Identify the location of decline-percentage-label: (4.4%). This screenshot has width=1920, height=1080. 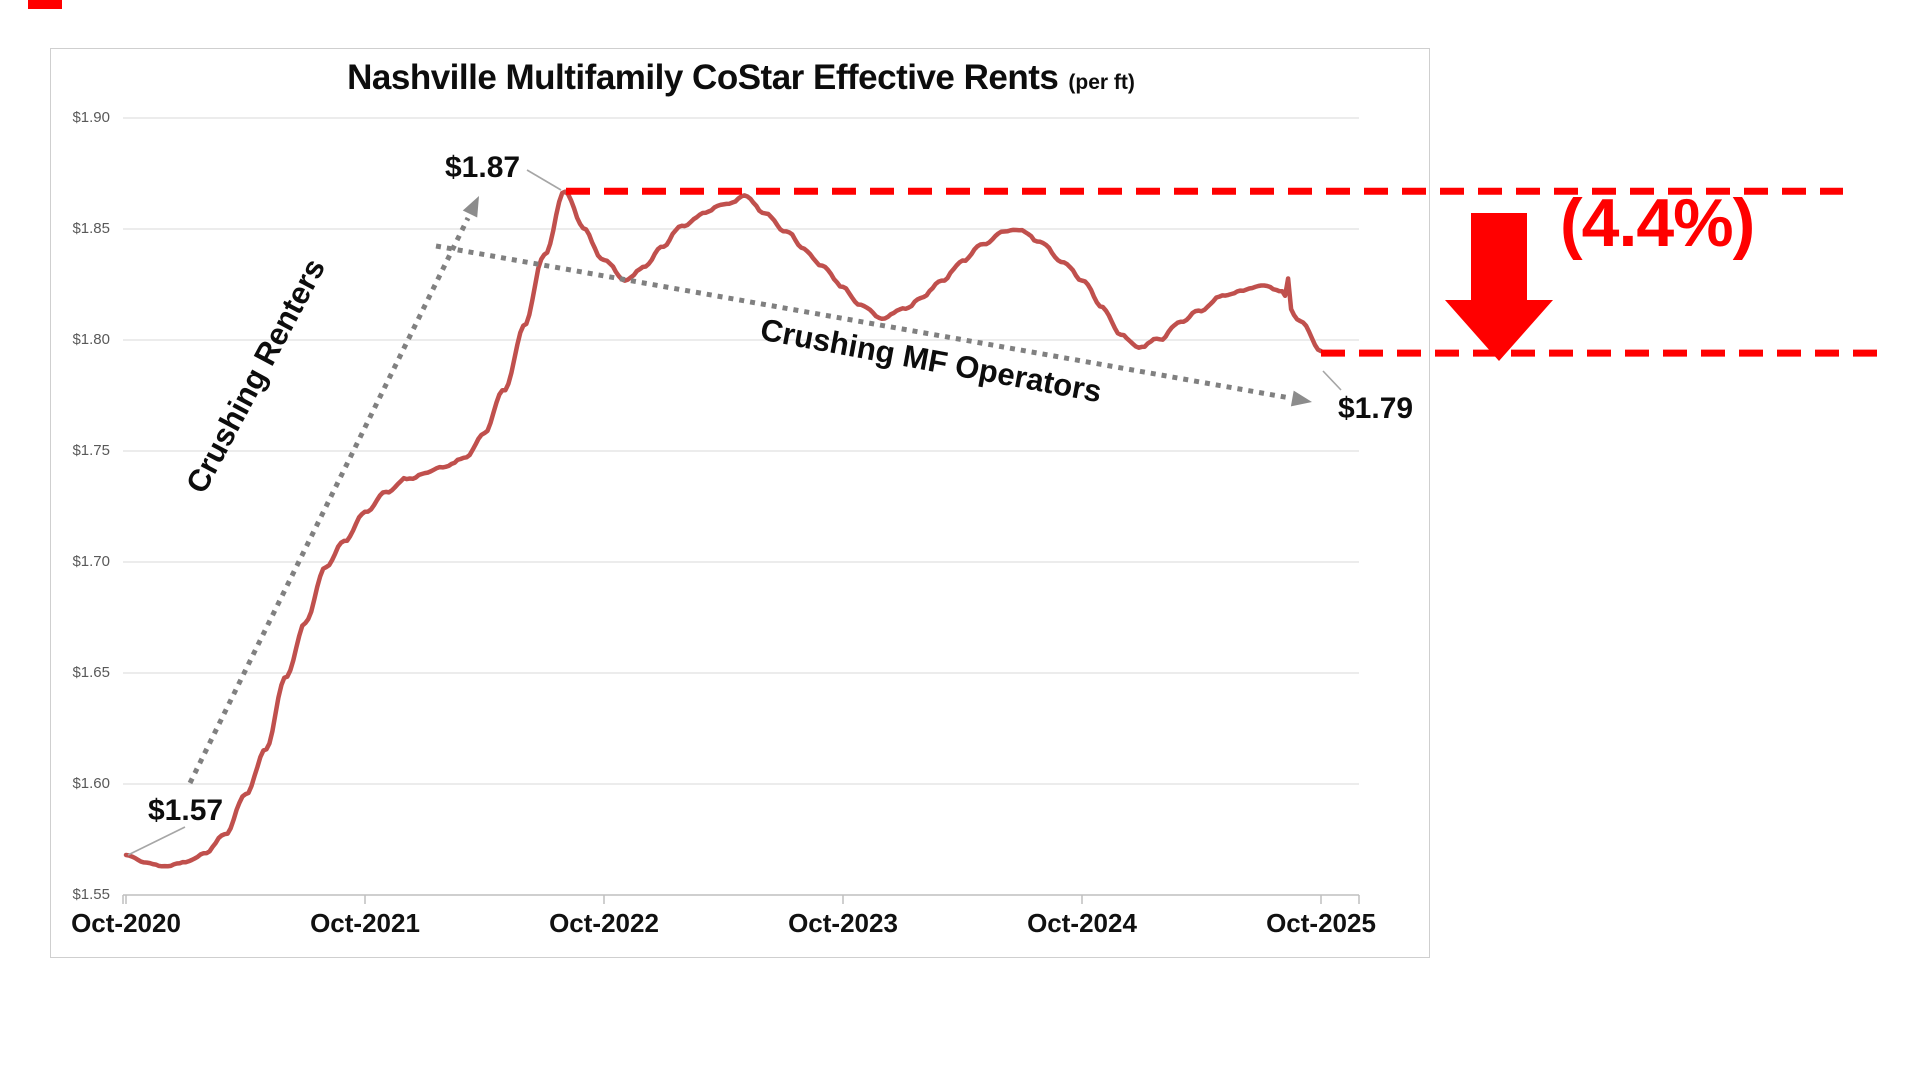
(1657, 223).